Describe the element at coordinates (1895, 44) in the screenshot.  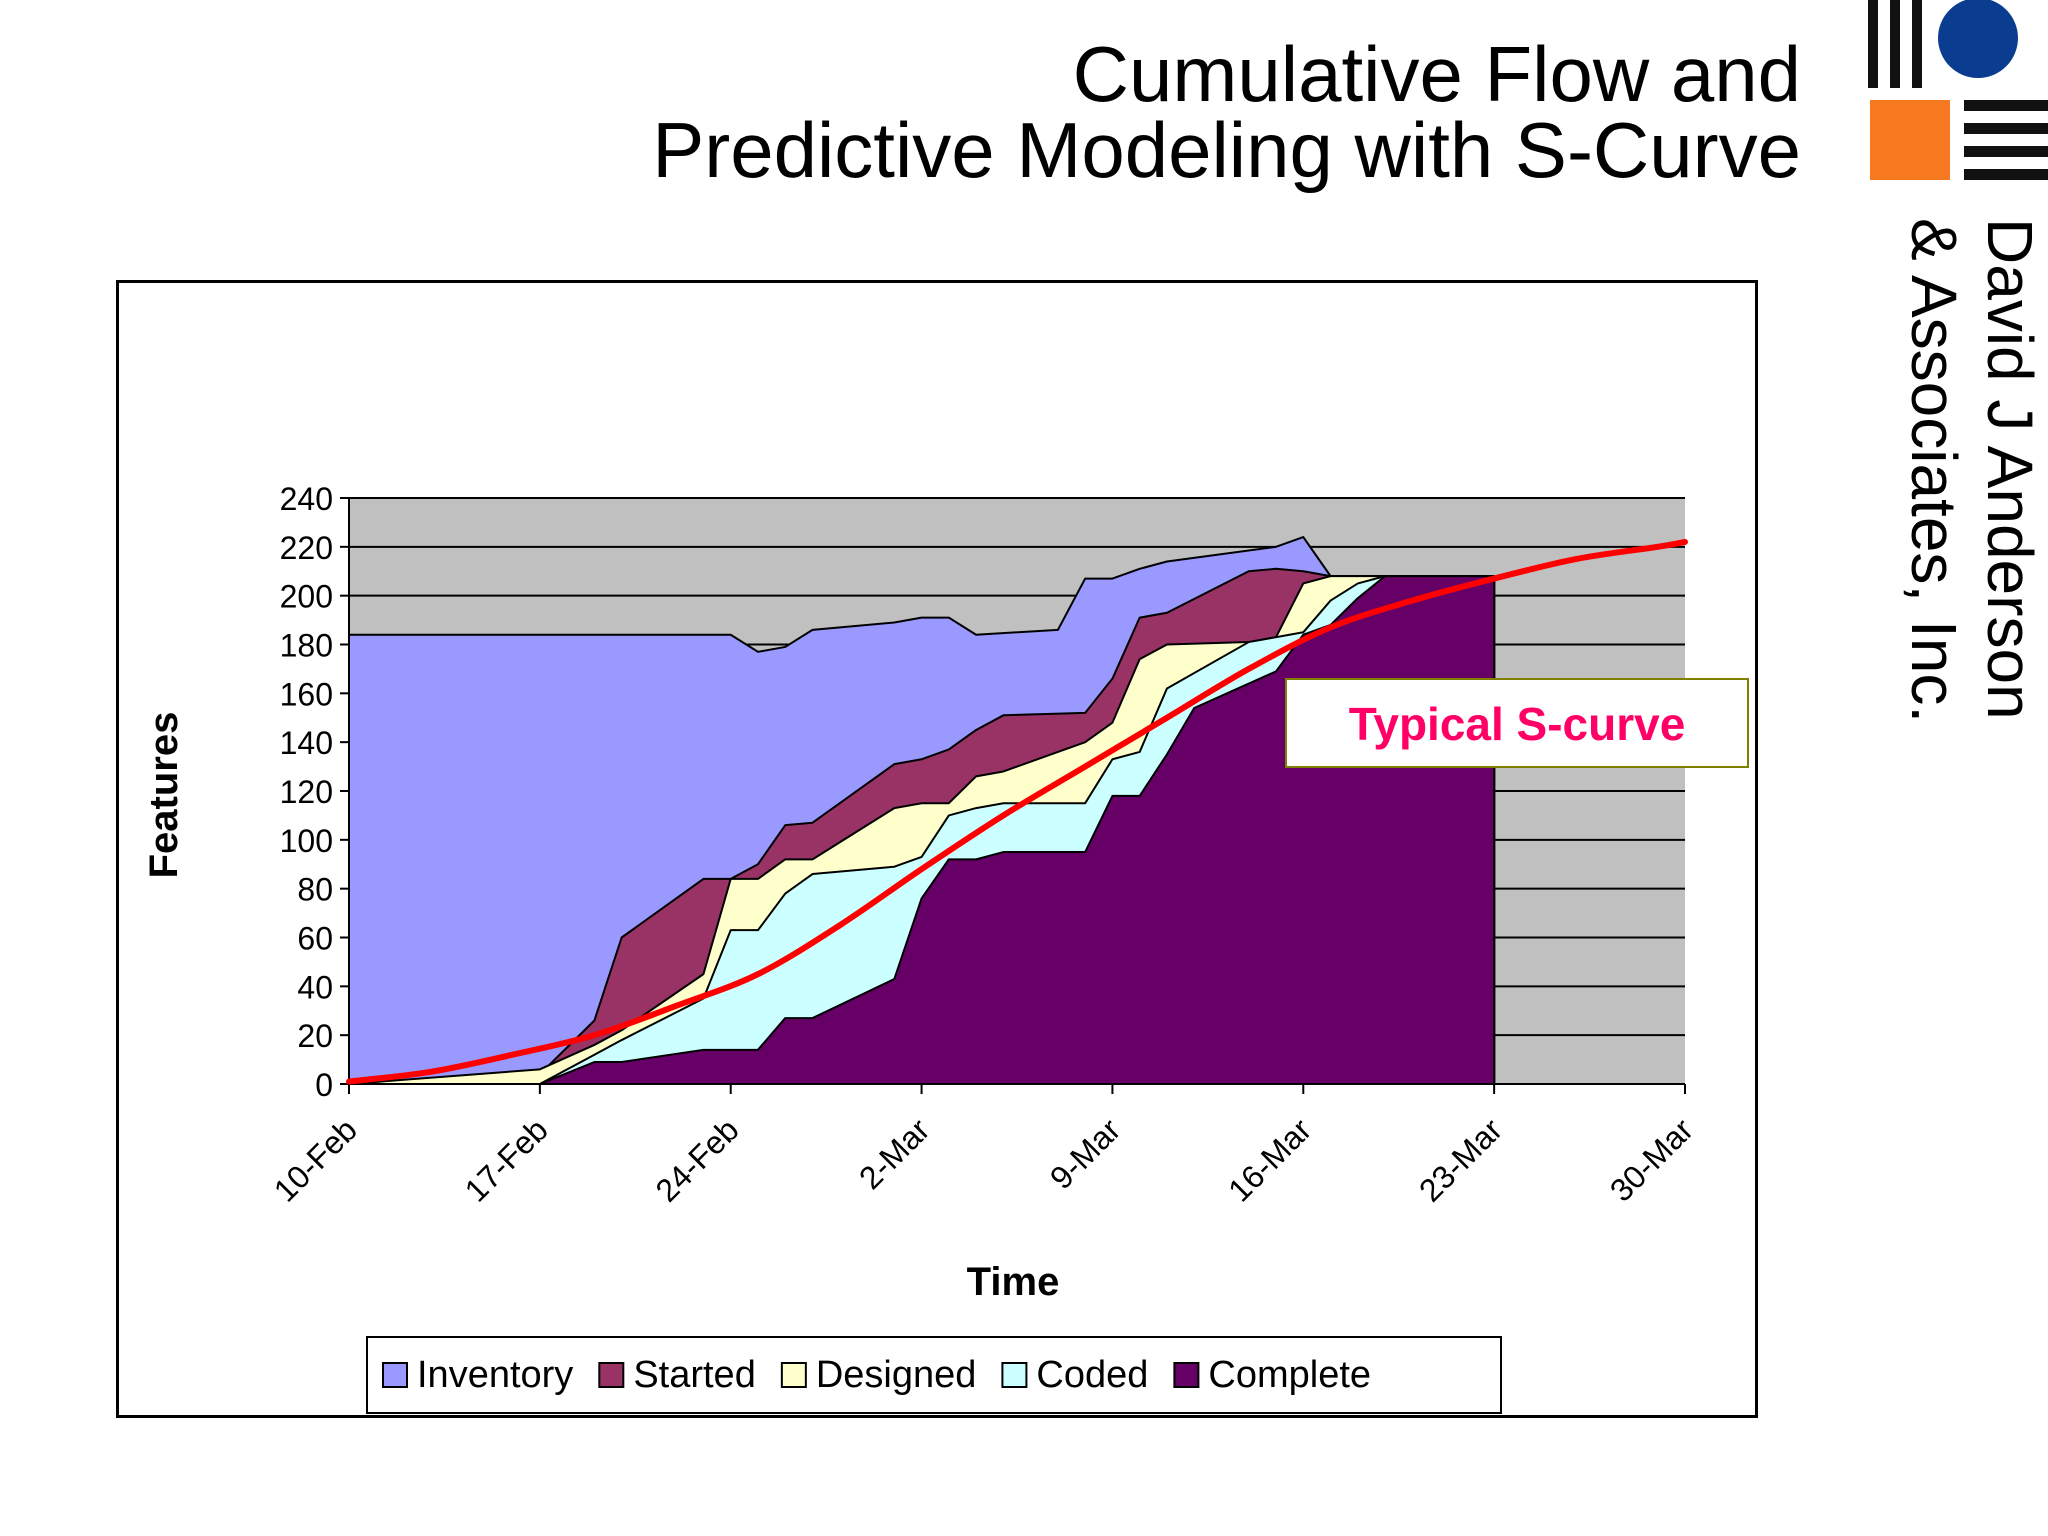
I see `logo-bars-top-left` at that location.